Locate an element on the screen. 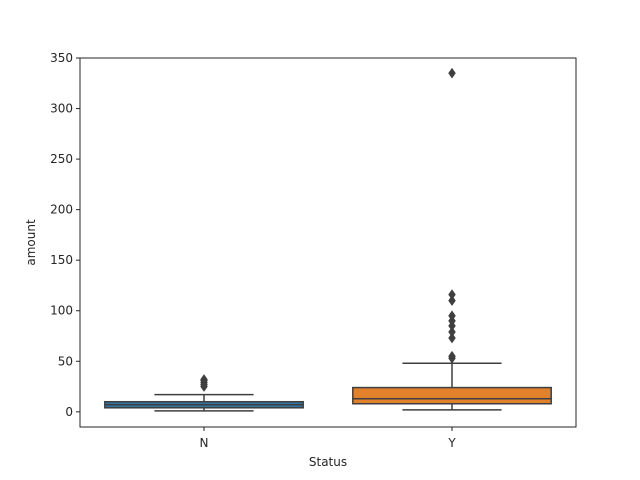 This screenshot has width=640, height=480. y-tick-label: 50 is located at coordinates (65, 361).